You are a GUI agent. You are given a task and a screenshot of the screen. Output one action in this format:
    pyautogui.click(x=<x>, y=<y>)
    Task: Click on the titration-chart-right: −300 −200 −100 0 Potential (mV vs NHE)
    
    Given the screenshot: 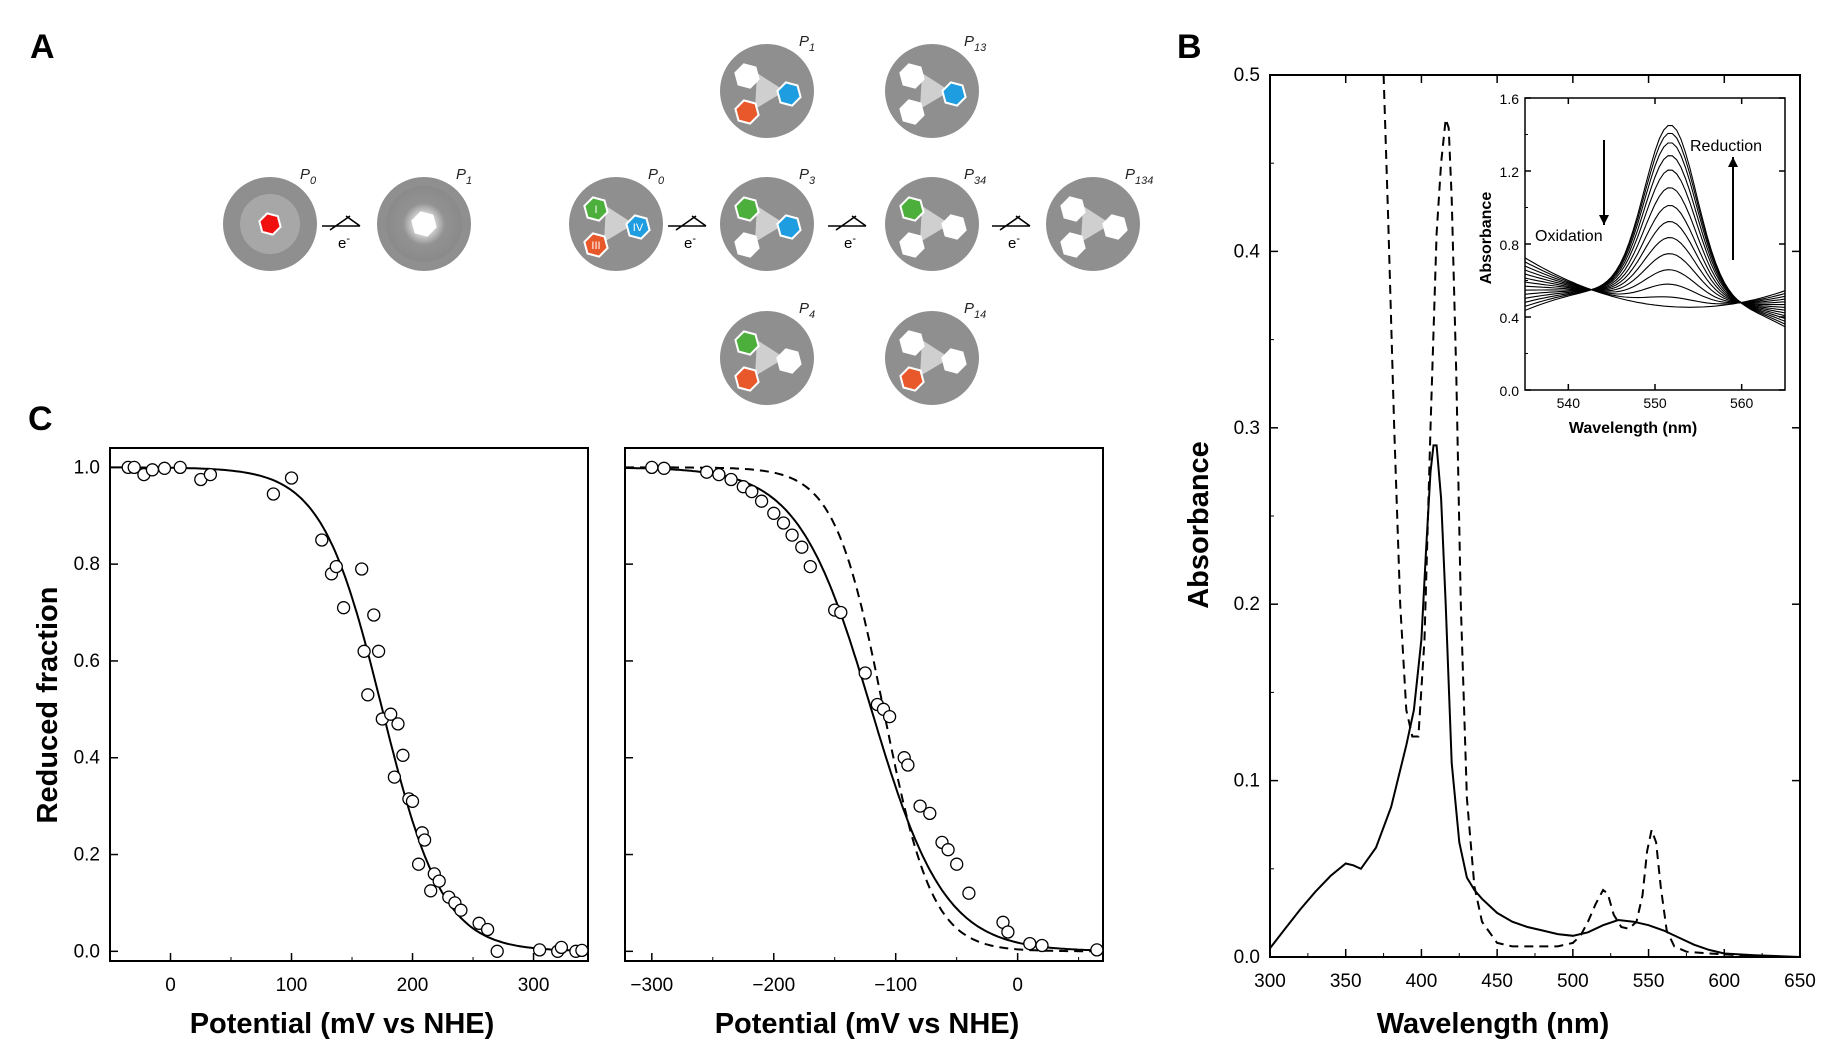 What is the action you would take?
    pyautogui.click(x=864, y=743)
    